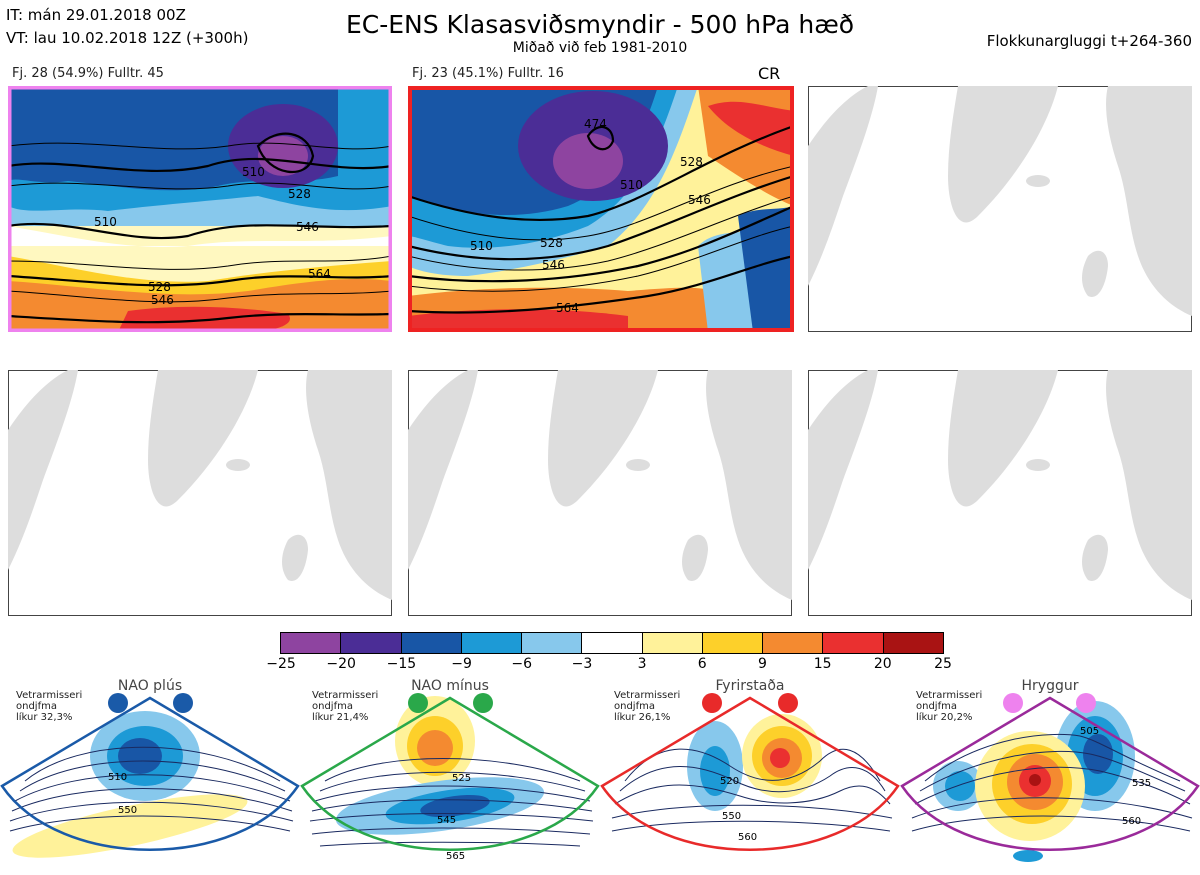  I want to click on blocking-contour-520: 520, so click(729, 781).